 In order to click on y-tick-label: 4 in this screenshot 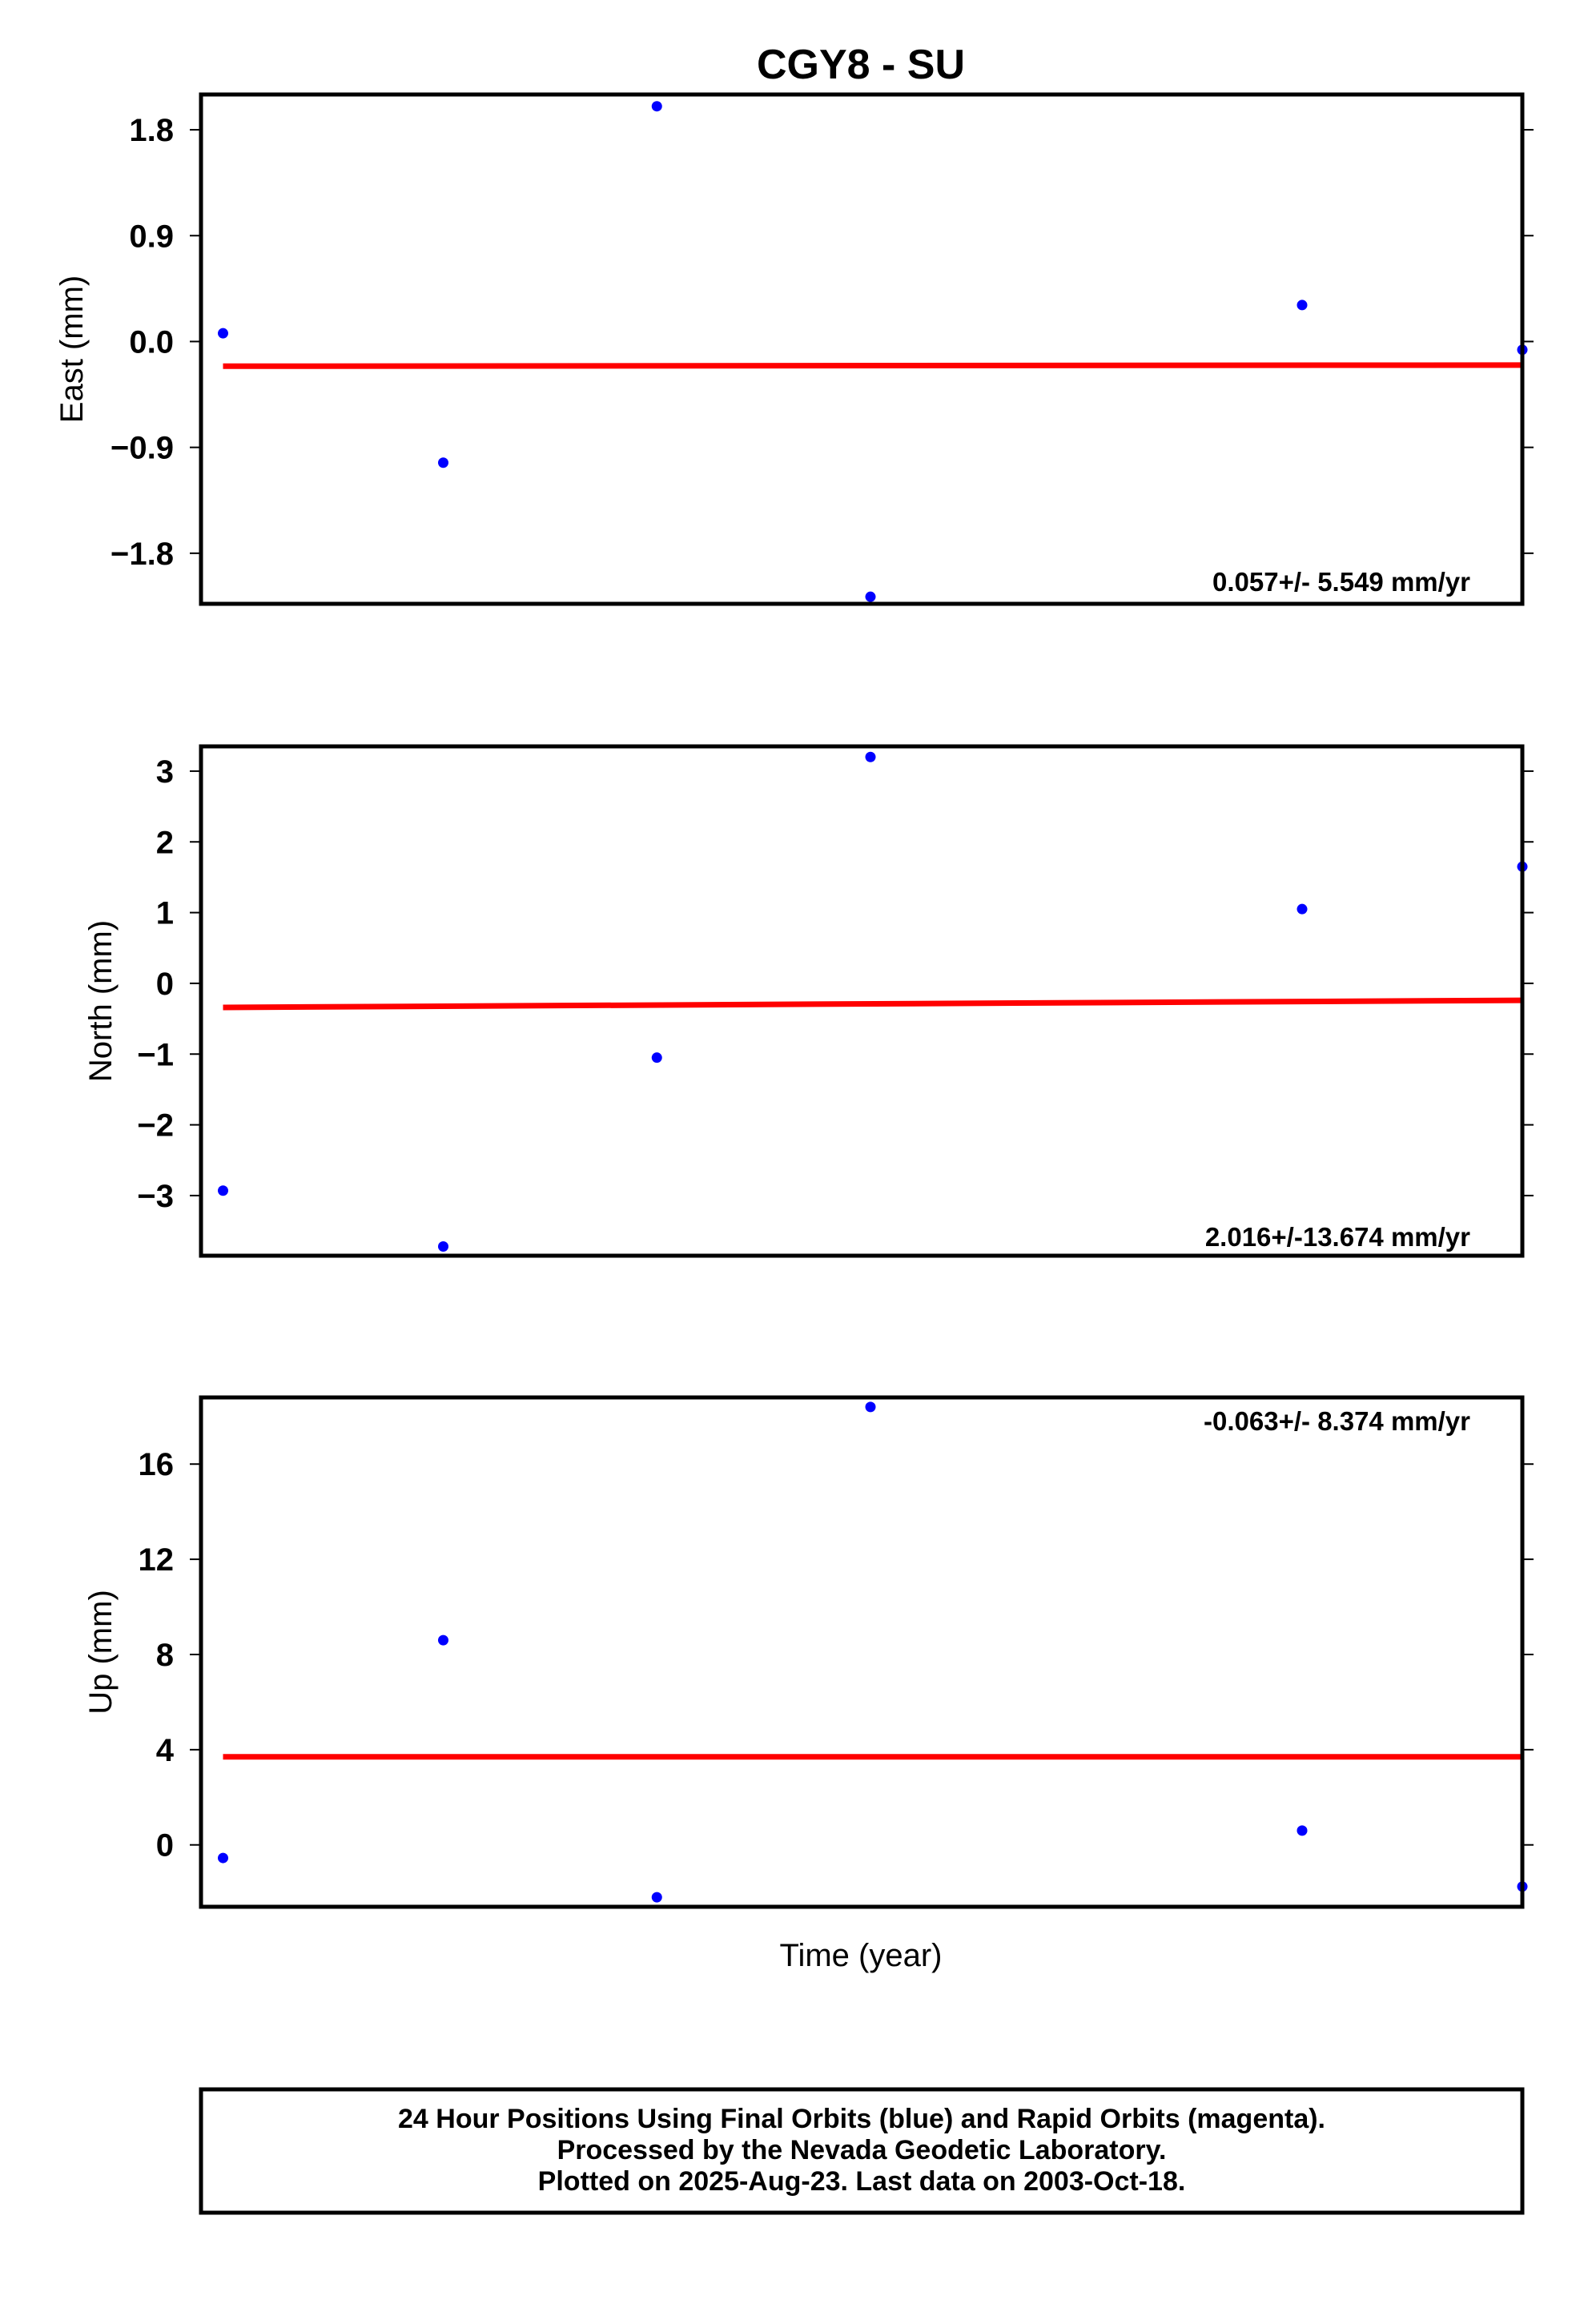, I will do `click(165, 1750)`.